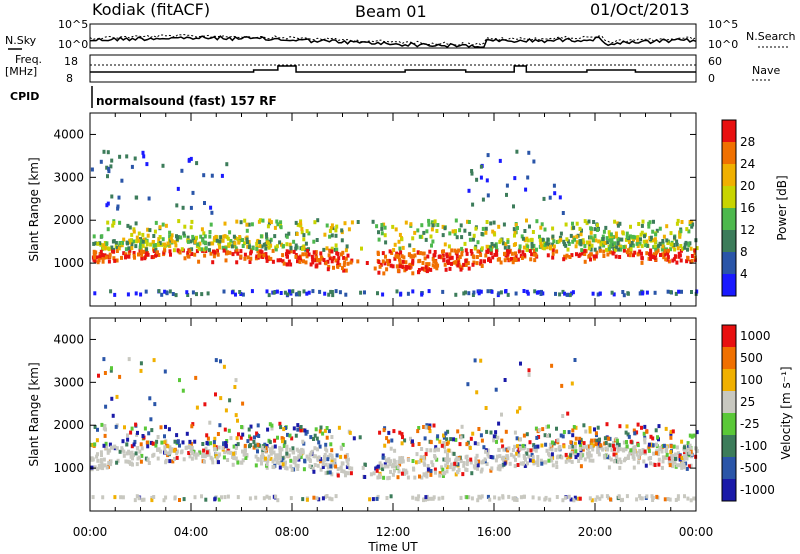 The height and width of the screenshot is (554, 800). What do you see at coordinates (393, 68) in the screenshot?
I see `freq-panel-frame` at bounding box center [393, 68].